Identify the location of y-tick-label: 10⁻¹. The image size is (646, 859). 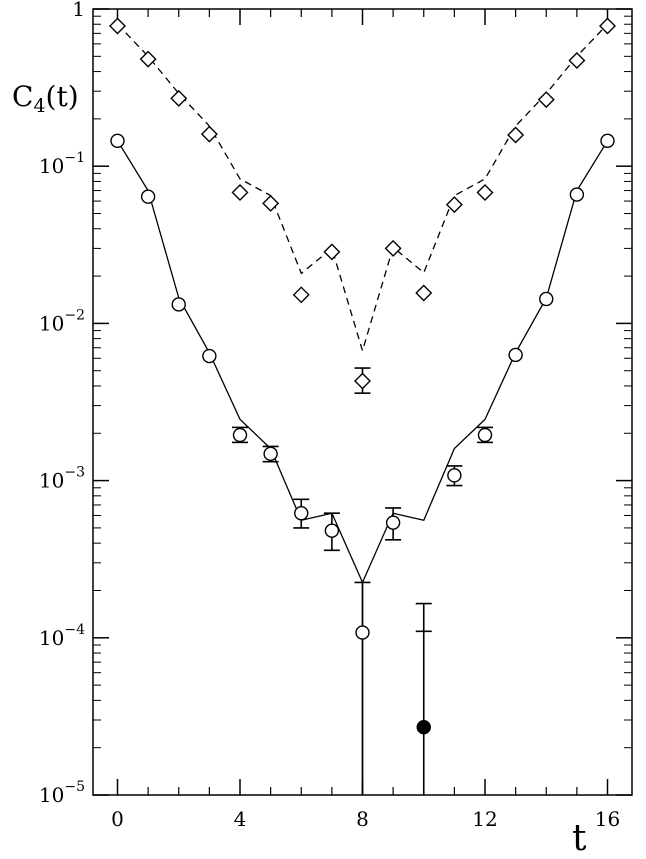
(62, 164).